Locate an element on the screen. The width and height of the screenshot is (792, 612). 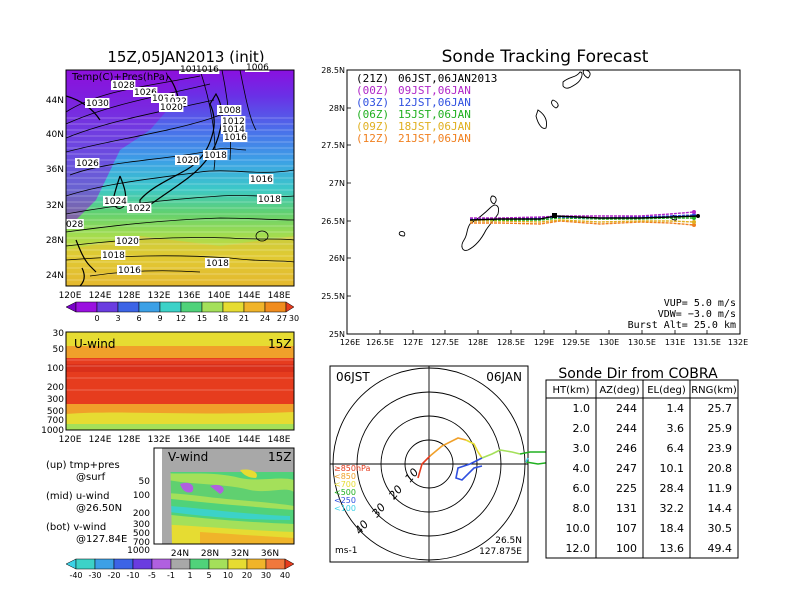
xtick: 140E is located at coordinates (219, 440).